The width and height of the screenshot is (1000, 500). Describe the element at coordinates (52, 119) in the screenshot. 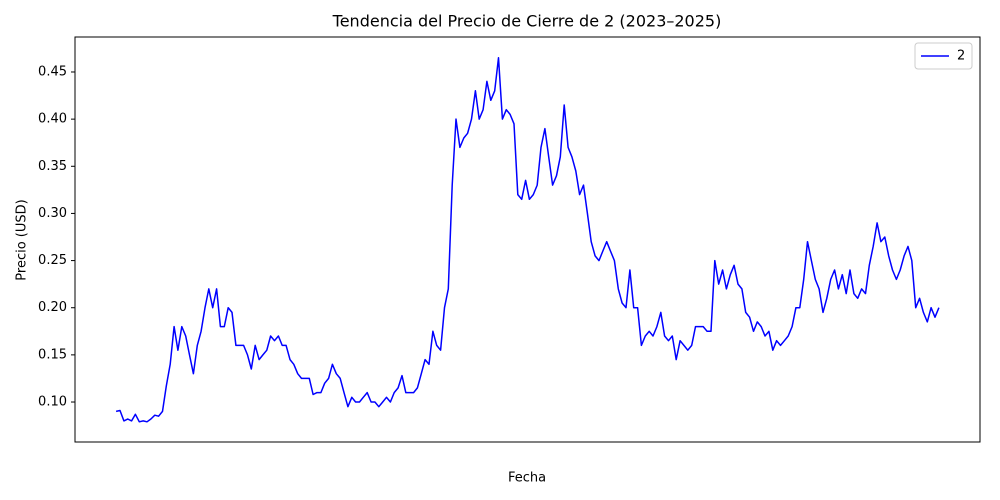

I see `y-tick-label: 0.40` at that location.